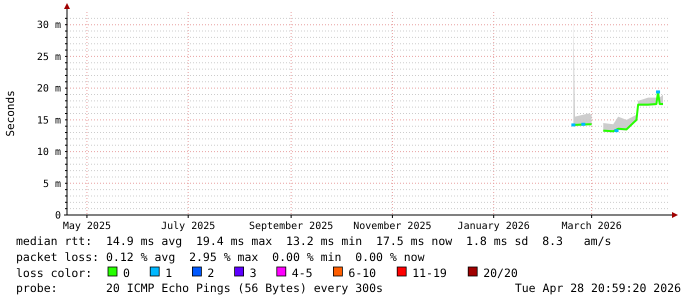 Image resolution: width=697 pixels, height=297 pixels. What do you see at coordinates (494, 226) in the screenshot?
I see `x-tick-label: January 2026` at bounding box center [494, 226].